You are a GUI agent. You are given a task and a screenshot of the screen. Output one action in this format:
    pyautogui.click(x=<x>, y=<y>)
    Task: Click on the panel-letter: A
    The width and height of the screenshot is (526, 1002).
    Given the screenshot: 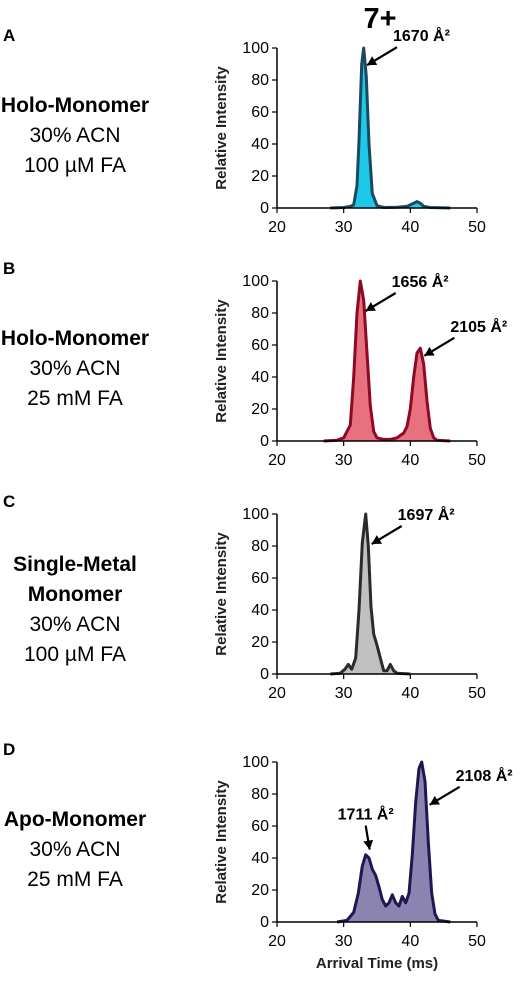 What is the action you would take?
    pyautogui.click(x=9, y=35)
    